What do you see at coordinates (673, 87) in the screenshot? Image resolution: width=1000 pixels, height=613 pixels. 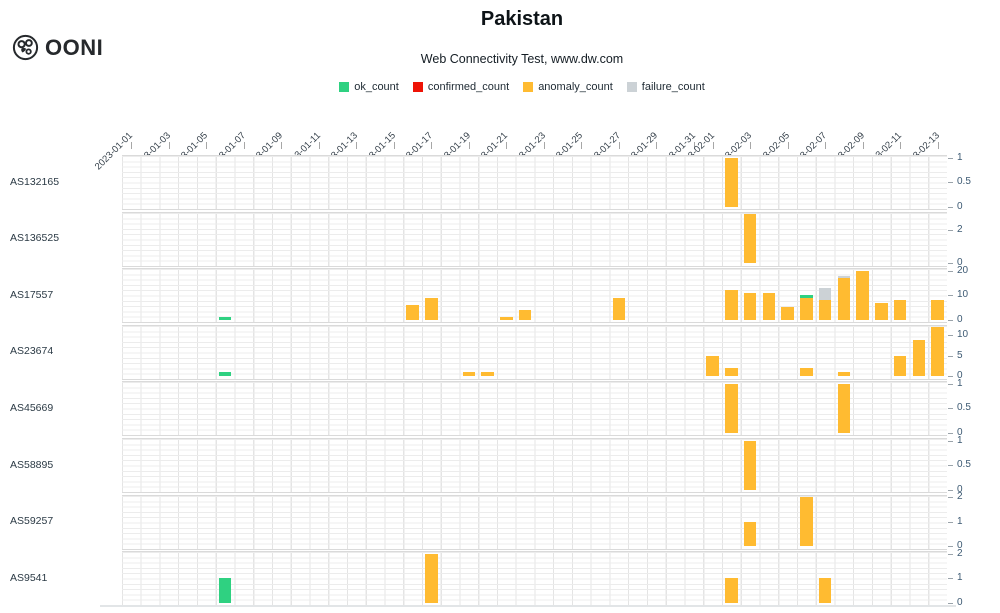 I see `legend-label-failure: failure_count` at bounding box center [673, 87].